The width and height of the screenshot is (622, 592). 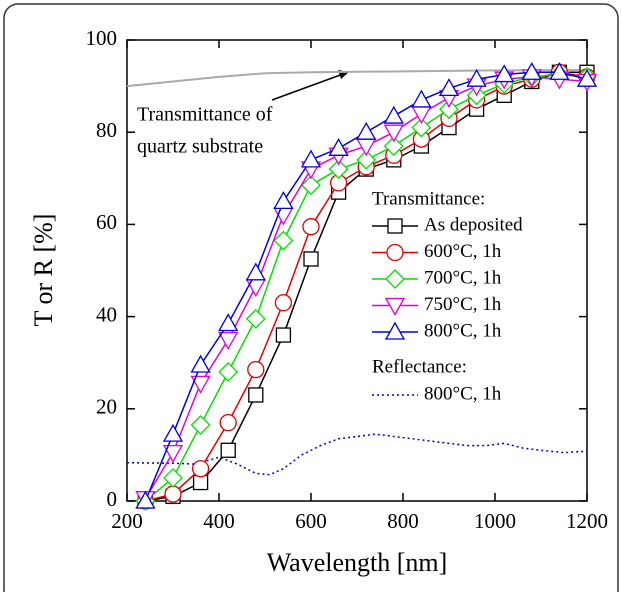 I want to click on x-tick-label: 200, so click(x=127, y=521).